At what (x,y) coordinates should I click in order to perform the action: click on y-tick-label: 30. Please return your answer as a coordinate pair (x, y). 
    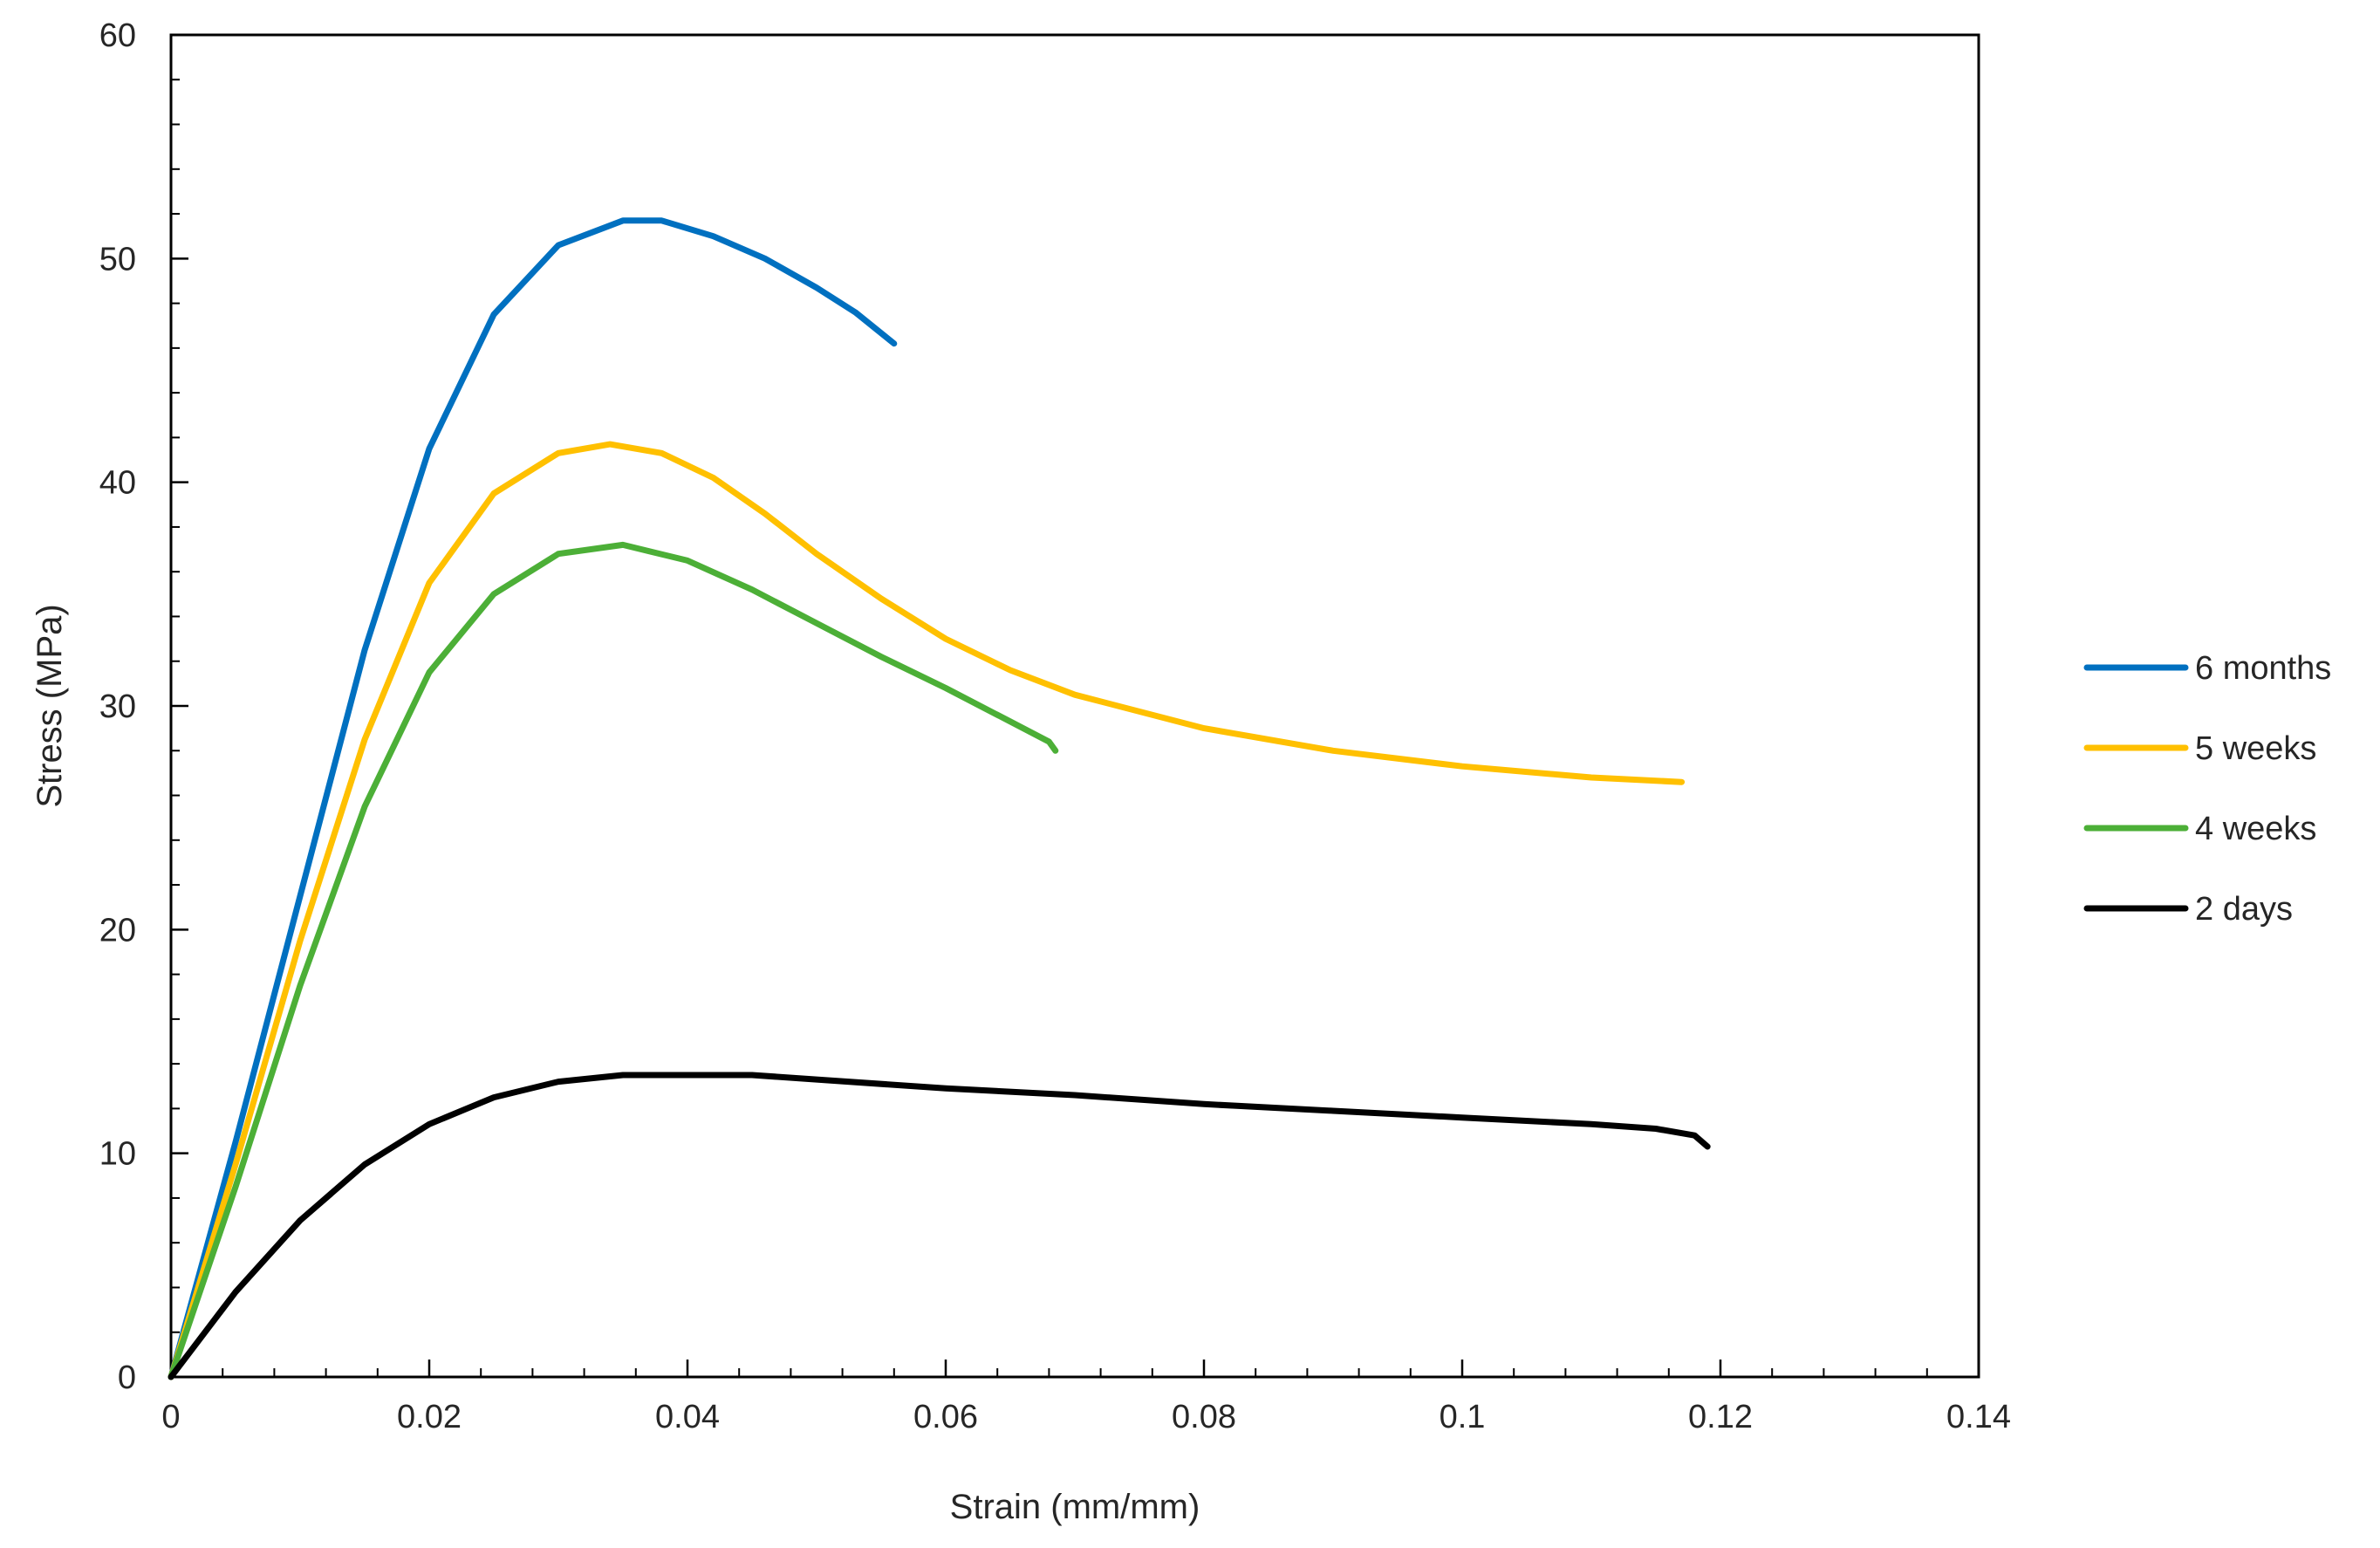
    Looking at the image, I should click on (117, 706).